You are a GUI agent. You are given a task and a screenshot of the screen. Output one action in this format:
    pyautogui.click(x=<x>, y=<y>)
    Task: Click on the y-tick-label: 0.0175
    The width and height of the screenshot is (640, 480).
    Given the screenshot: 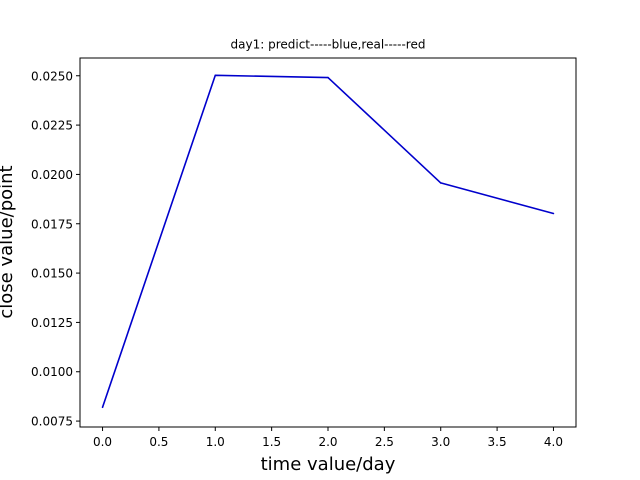 What is the action you would take?
    pyautogui.click(x=52, y=224)
    